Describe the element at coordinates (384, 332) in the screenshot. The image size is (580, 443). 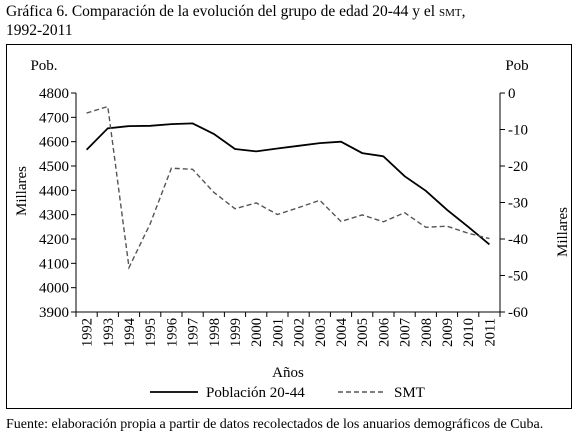
I see `x-tick-label: 2006` at that location.